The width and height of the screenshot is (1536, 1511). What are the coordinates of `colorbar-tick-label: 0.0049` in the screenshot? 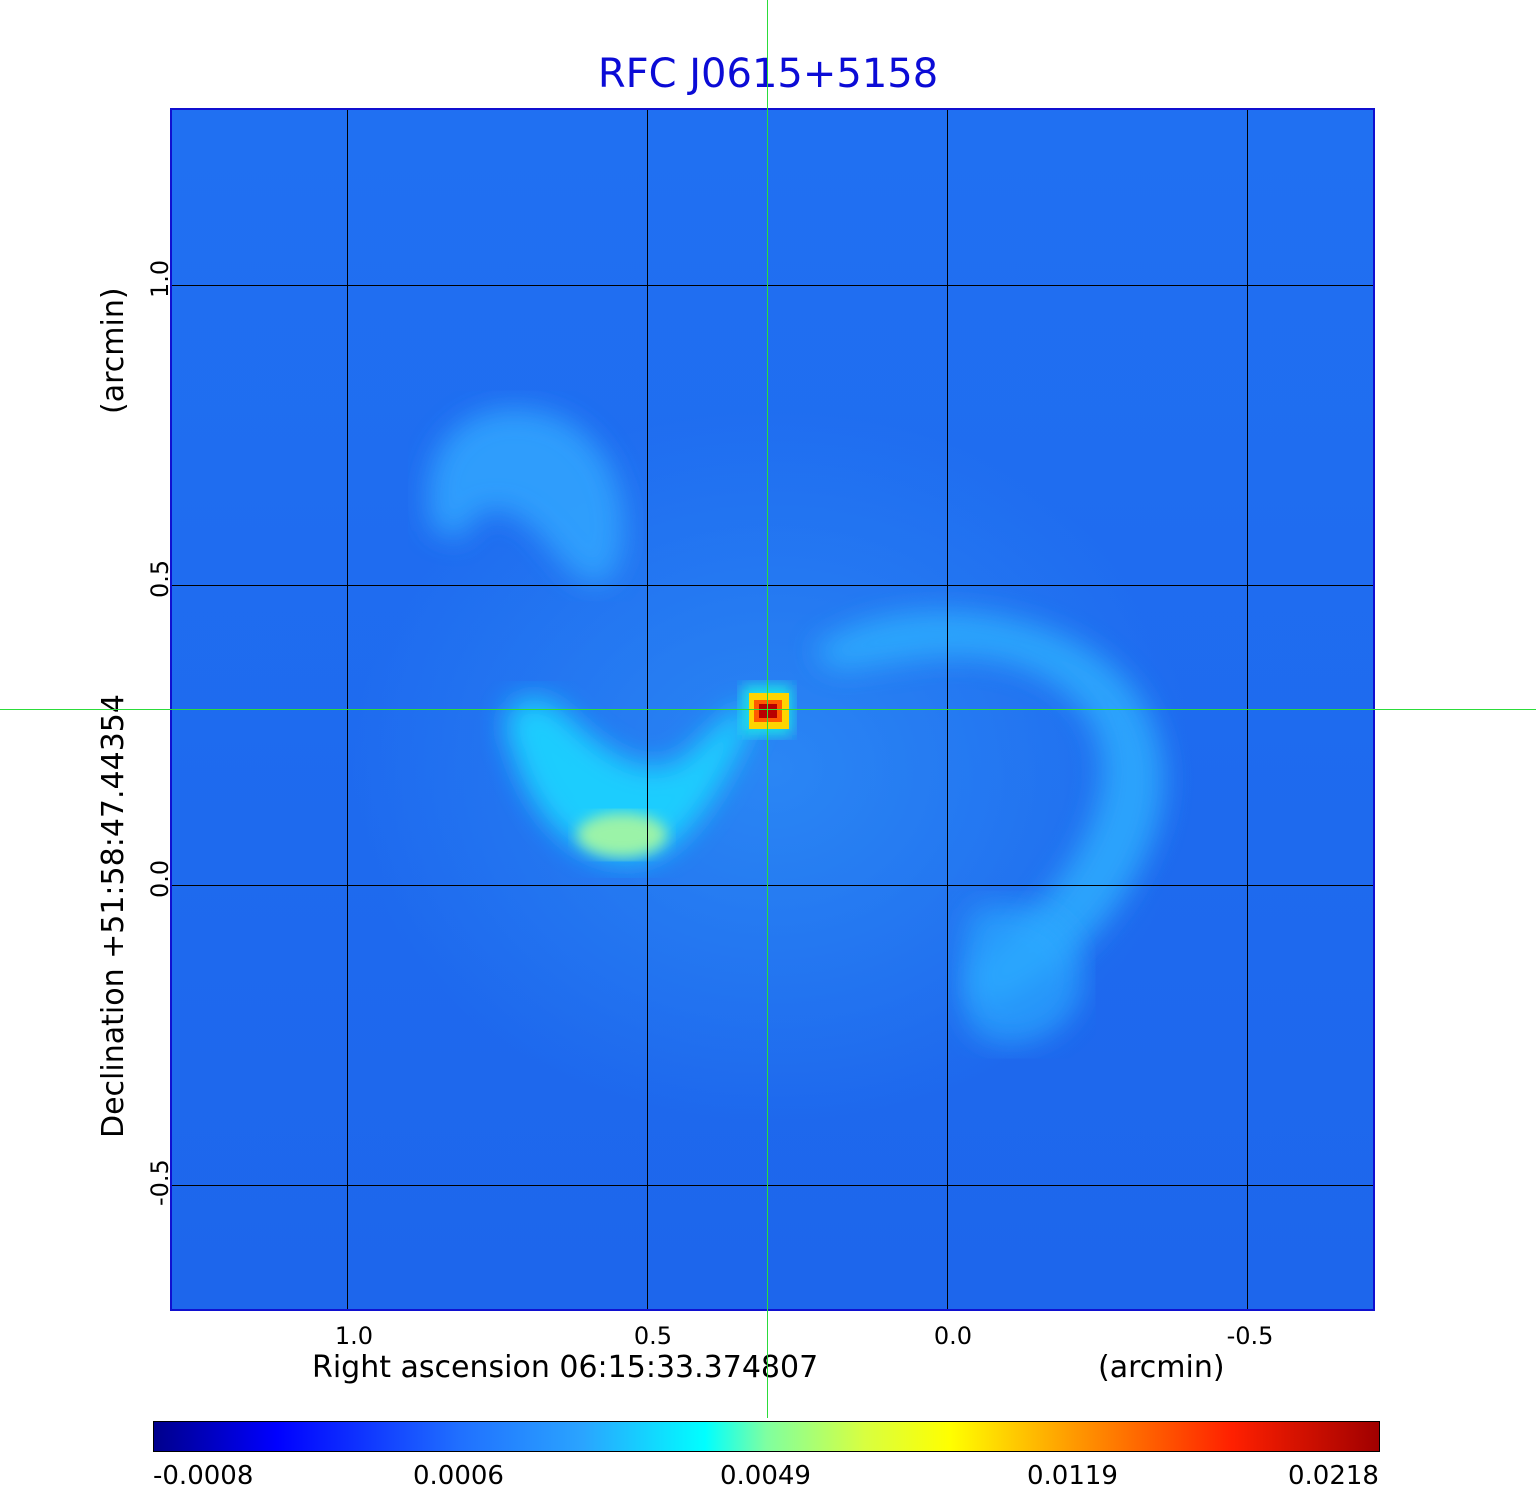 It's located at (765, 1476).